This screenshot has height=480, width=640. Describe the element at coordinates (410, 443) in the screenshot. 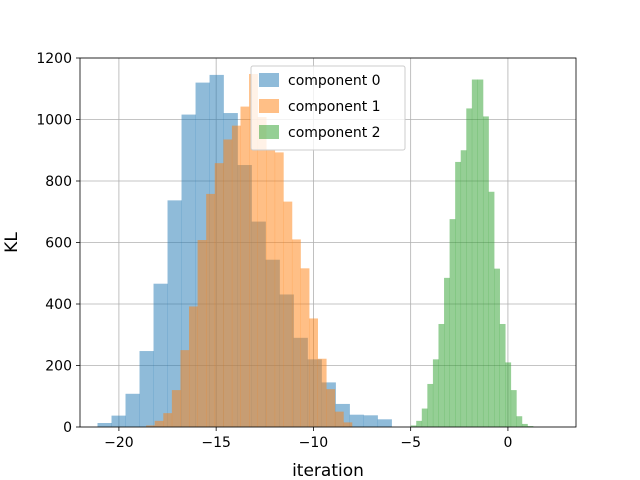

I see `x-tick-label: −5` at that location.